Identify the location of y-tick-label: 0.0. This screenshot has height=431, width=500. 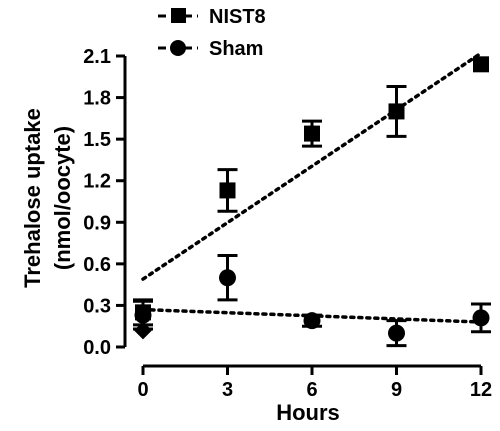
(97, 348).